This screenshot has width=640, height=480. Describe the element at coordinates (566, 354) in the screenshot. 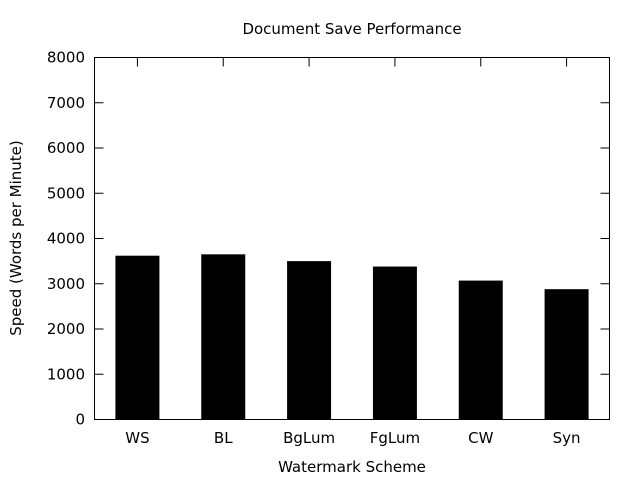

I see `bar-syn` at that location.